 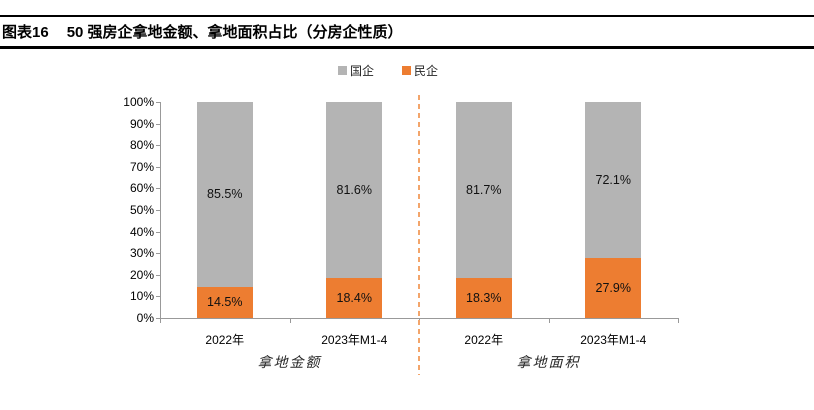 What do you see at coordinates (342, 70) in the screenshot?
I see `soe-color-swatch-icon` at bounding box center [342, 70].